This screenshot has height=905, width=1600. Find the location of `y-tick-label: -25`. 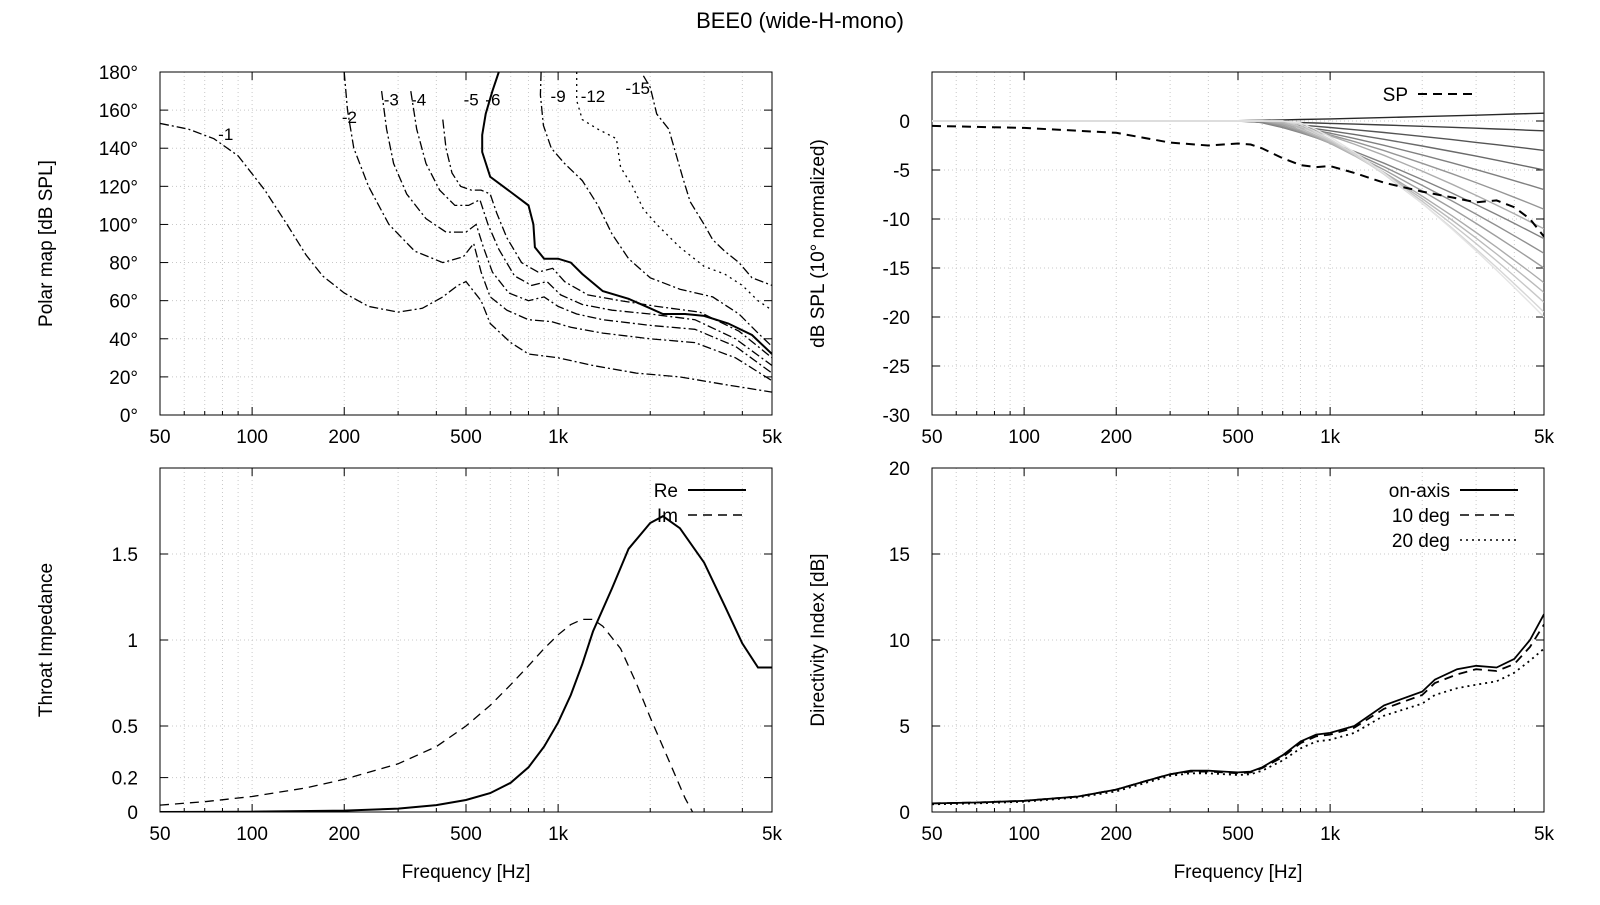

y-tick-label: -25 is located at coordinates (896, 367).